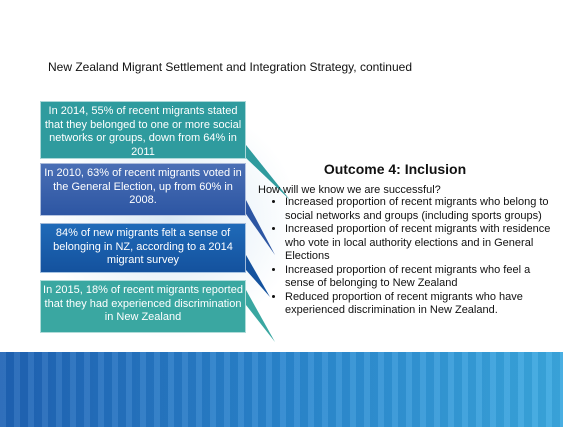  I want to click on outcome-heading: Outcome 4: Inclusion, so click(395, 169).